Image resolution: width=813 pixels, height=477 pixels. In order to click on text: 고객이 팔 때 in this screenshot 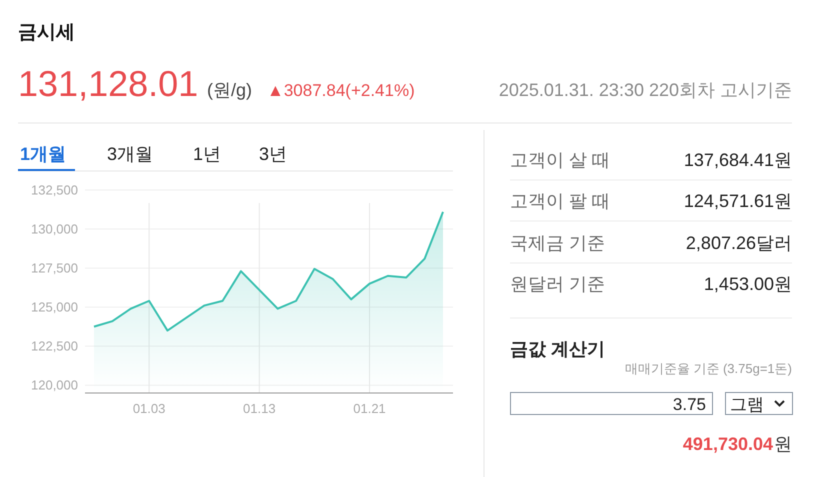, I will do `click(560, 201)`.